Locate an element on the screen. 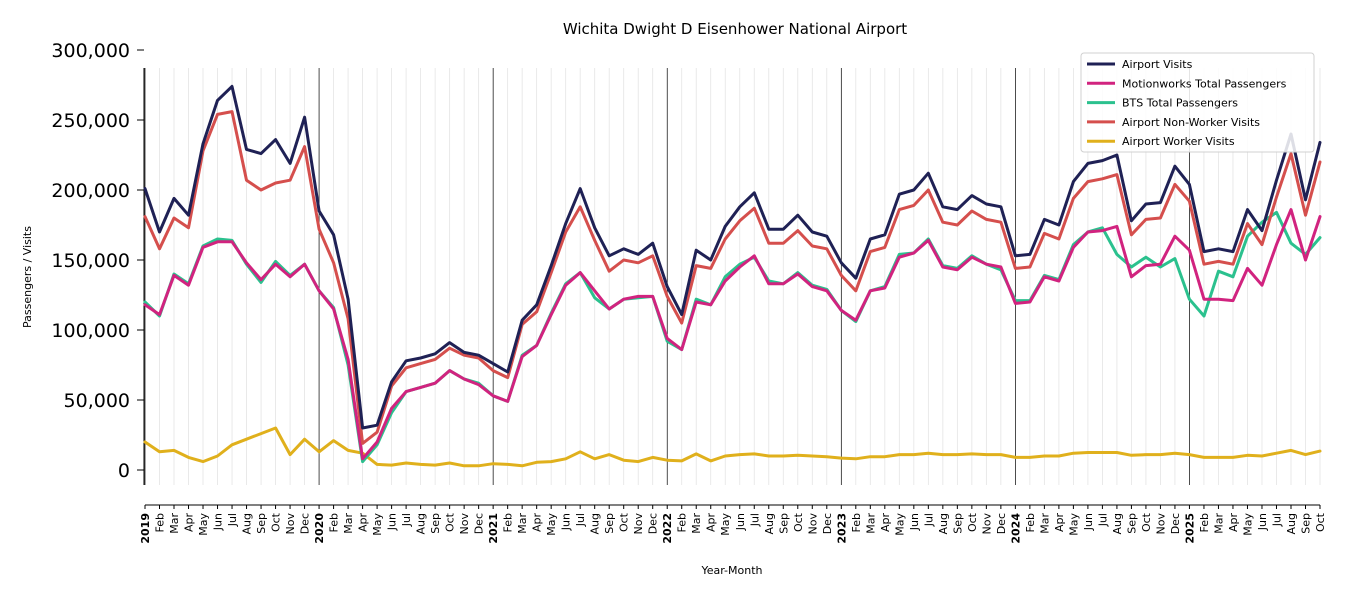 Image resolution: width=1350 pixels, height=600 pixels. y-tick-label: 300,000 is located at coordinates (90, 51).